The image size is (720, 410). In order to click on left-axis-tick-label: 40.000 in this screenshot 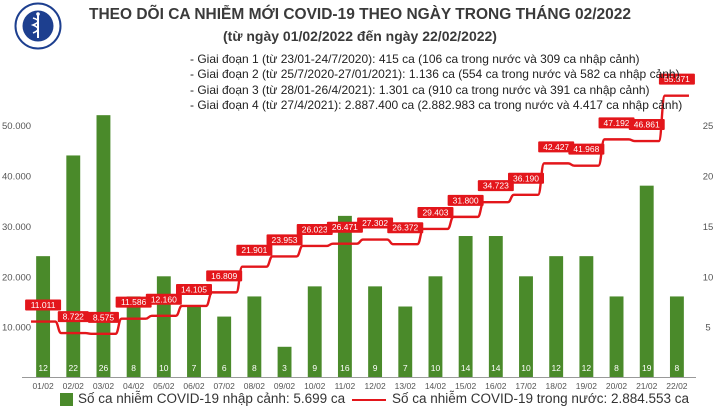, I will do `click(16, 177)`.